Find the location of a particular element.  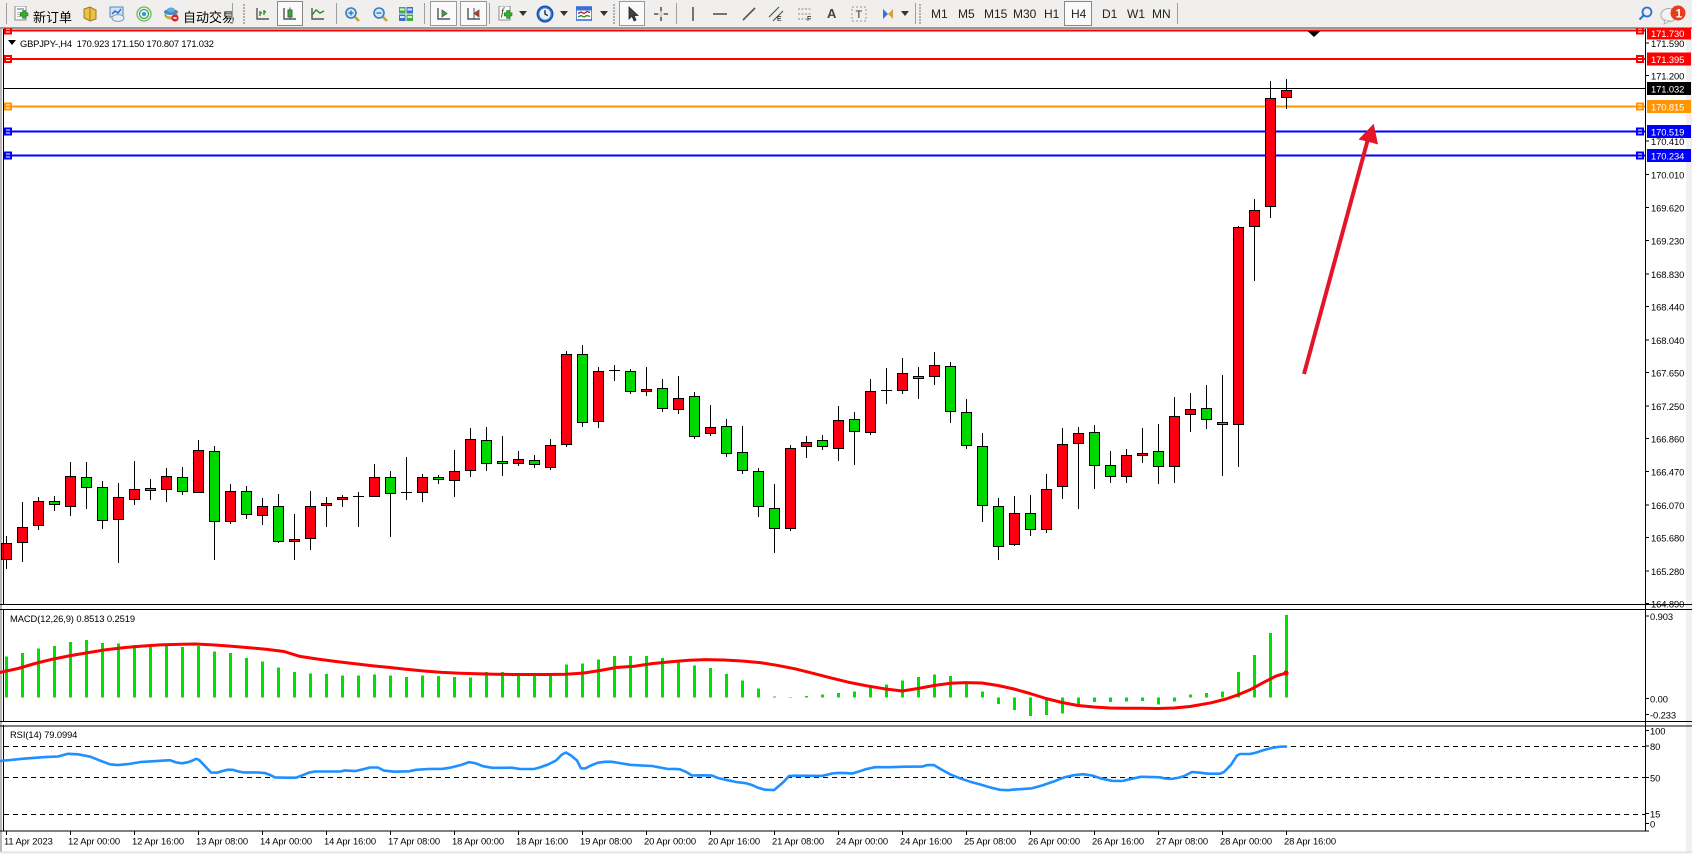

svg-text: 166.470 is located at coordinates (1667, 472).